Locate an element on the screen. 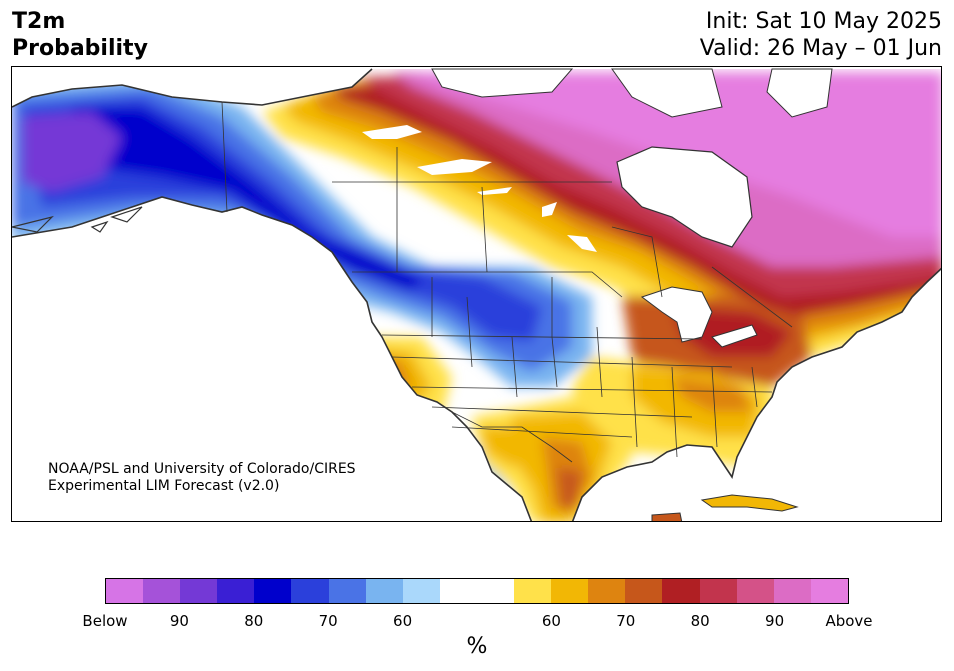 This screenshot has height=671, width=954. variable-title: T2m is located at coordinates (39, 21).